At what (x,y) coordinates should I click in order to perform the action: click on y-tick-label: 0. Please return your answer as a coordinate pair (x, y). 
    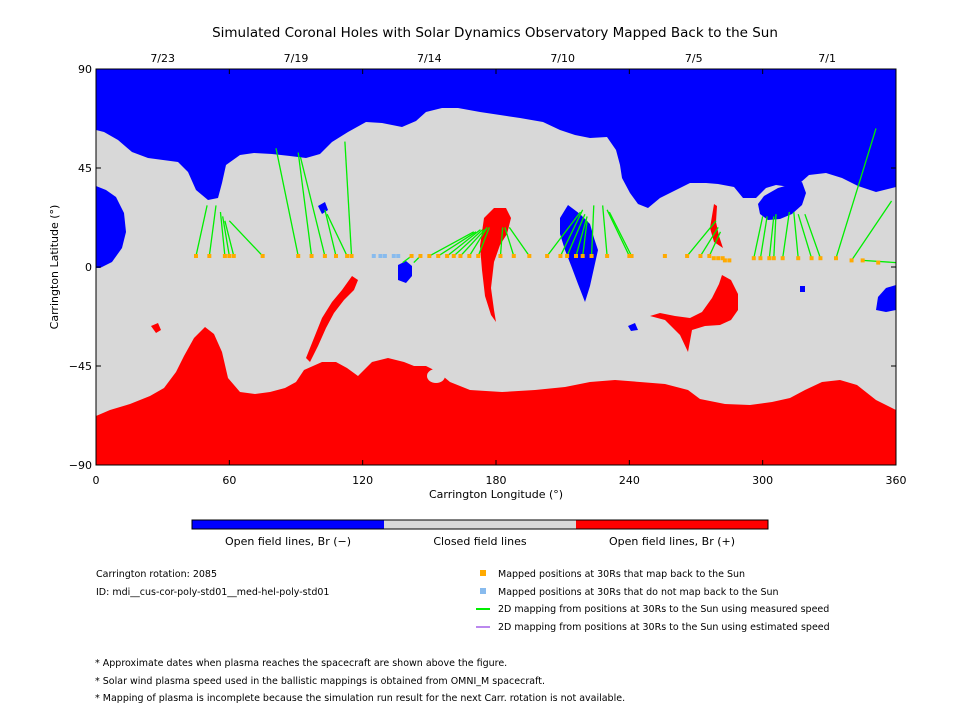
    Looking at the image, I should click on (88, 267).